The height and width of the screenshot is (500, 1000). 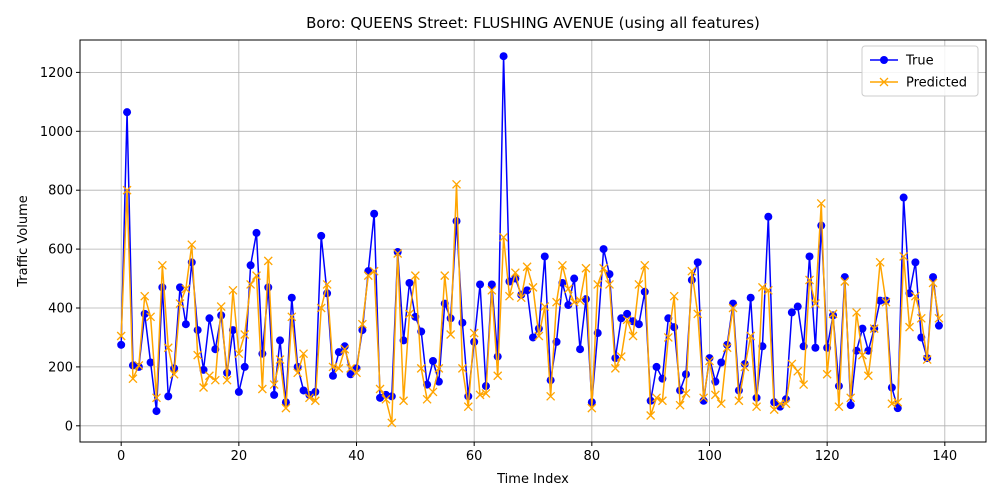 I want to click on y-axis-ticks: 0 200 400 600 800 1000 1200, so click(x=60, y=250).